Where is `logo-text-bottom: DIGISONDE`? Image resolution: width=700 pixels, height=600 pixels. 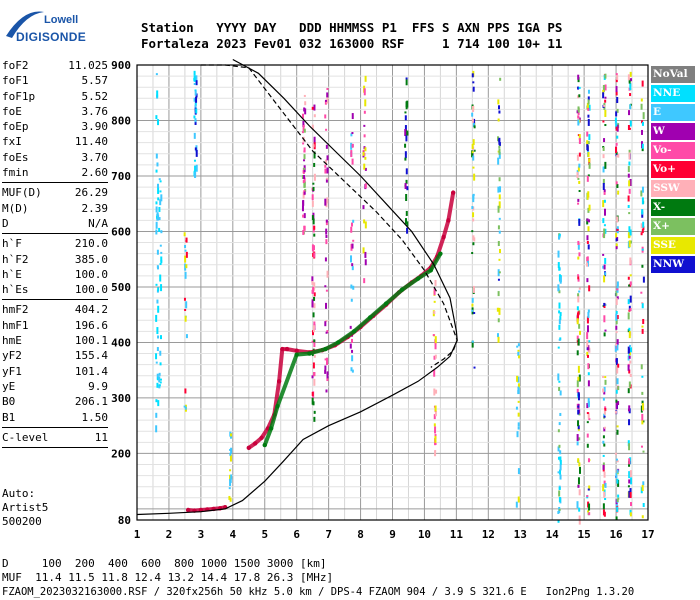 logo-text-bottom: DIGISONDE is located at coordinates (51, 37).